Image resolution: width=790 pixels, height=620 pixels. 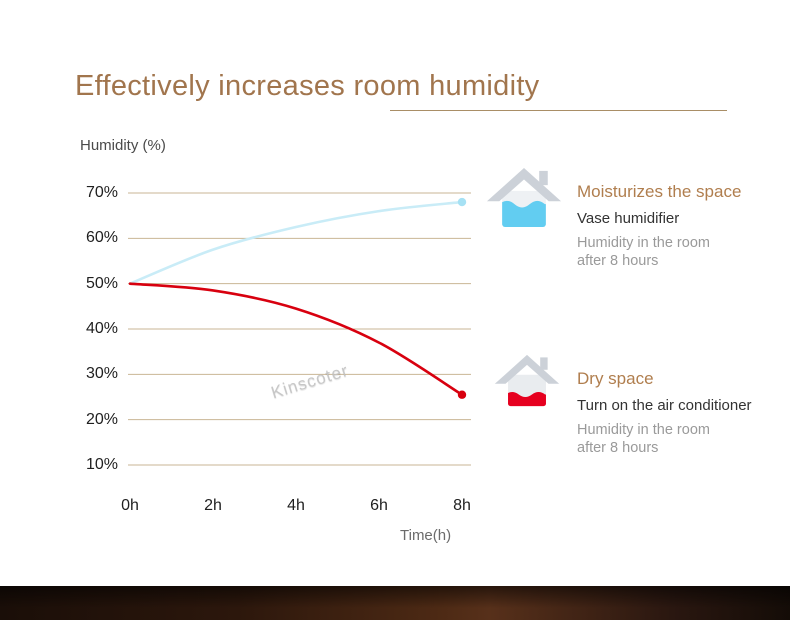 What do you see at coordinates (643, 430) in the screenshot?
I see `legend-dry-desc-line1: Humidity in the room` at bounding box center [643, 430].